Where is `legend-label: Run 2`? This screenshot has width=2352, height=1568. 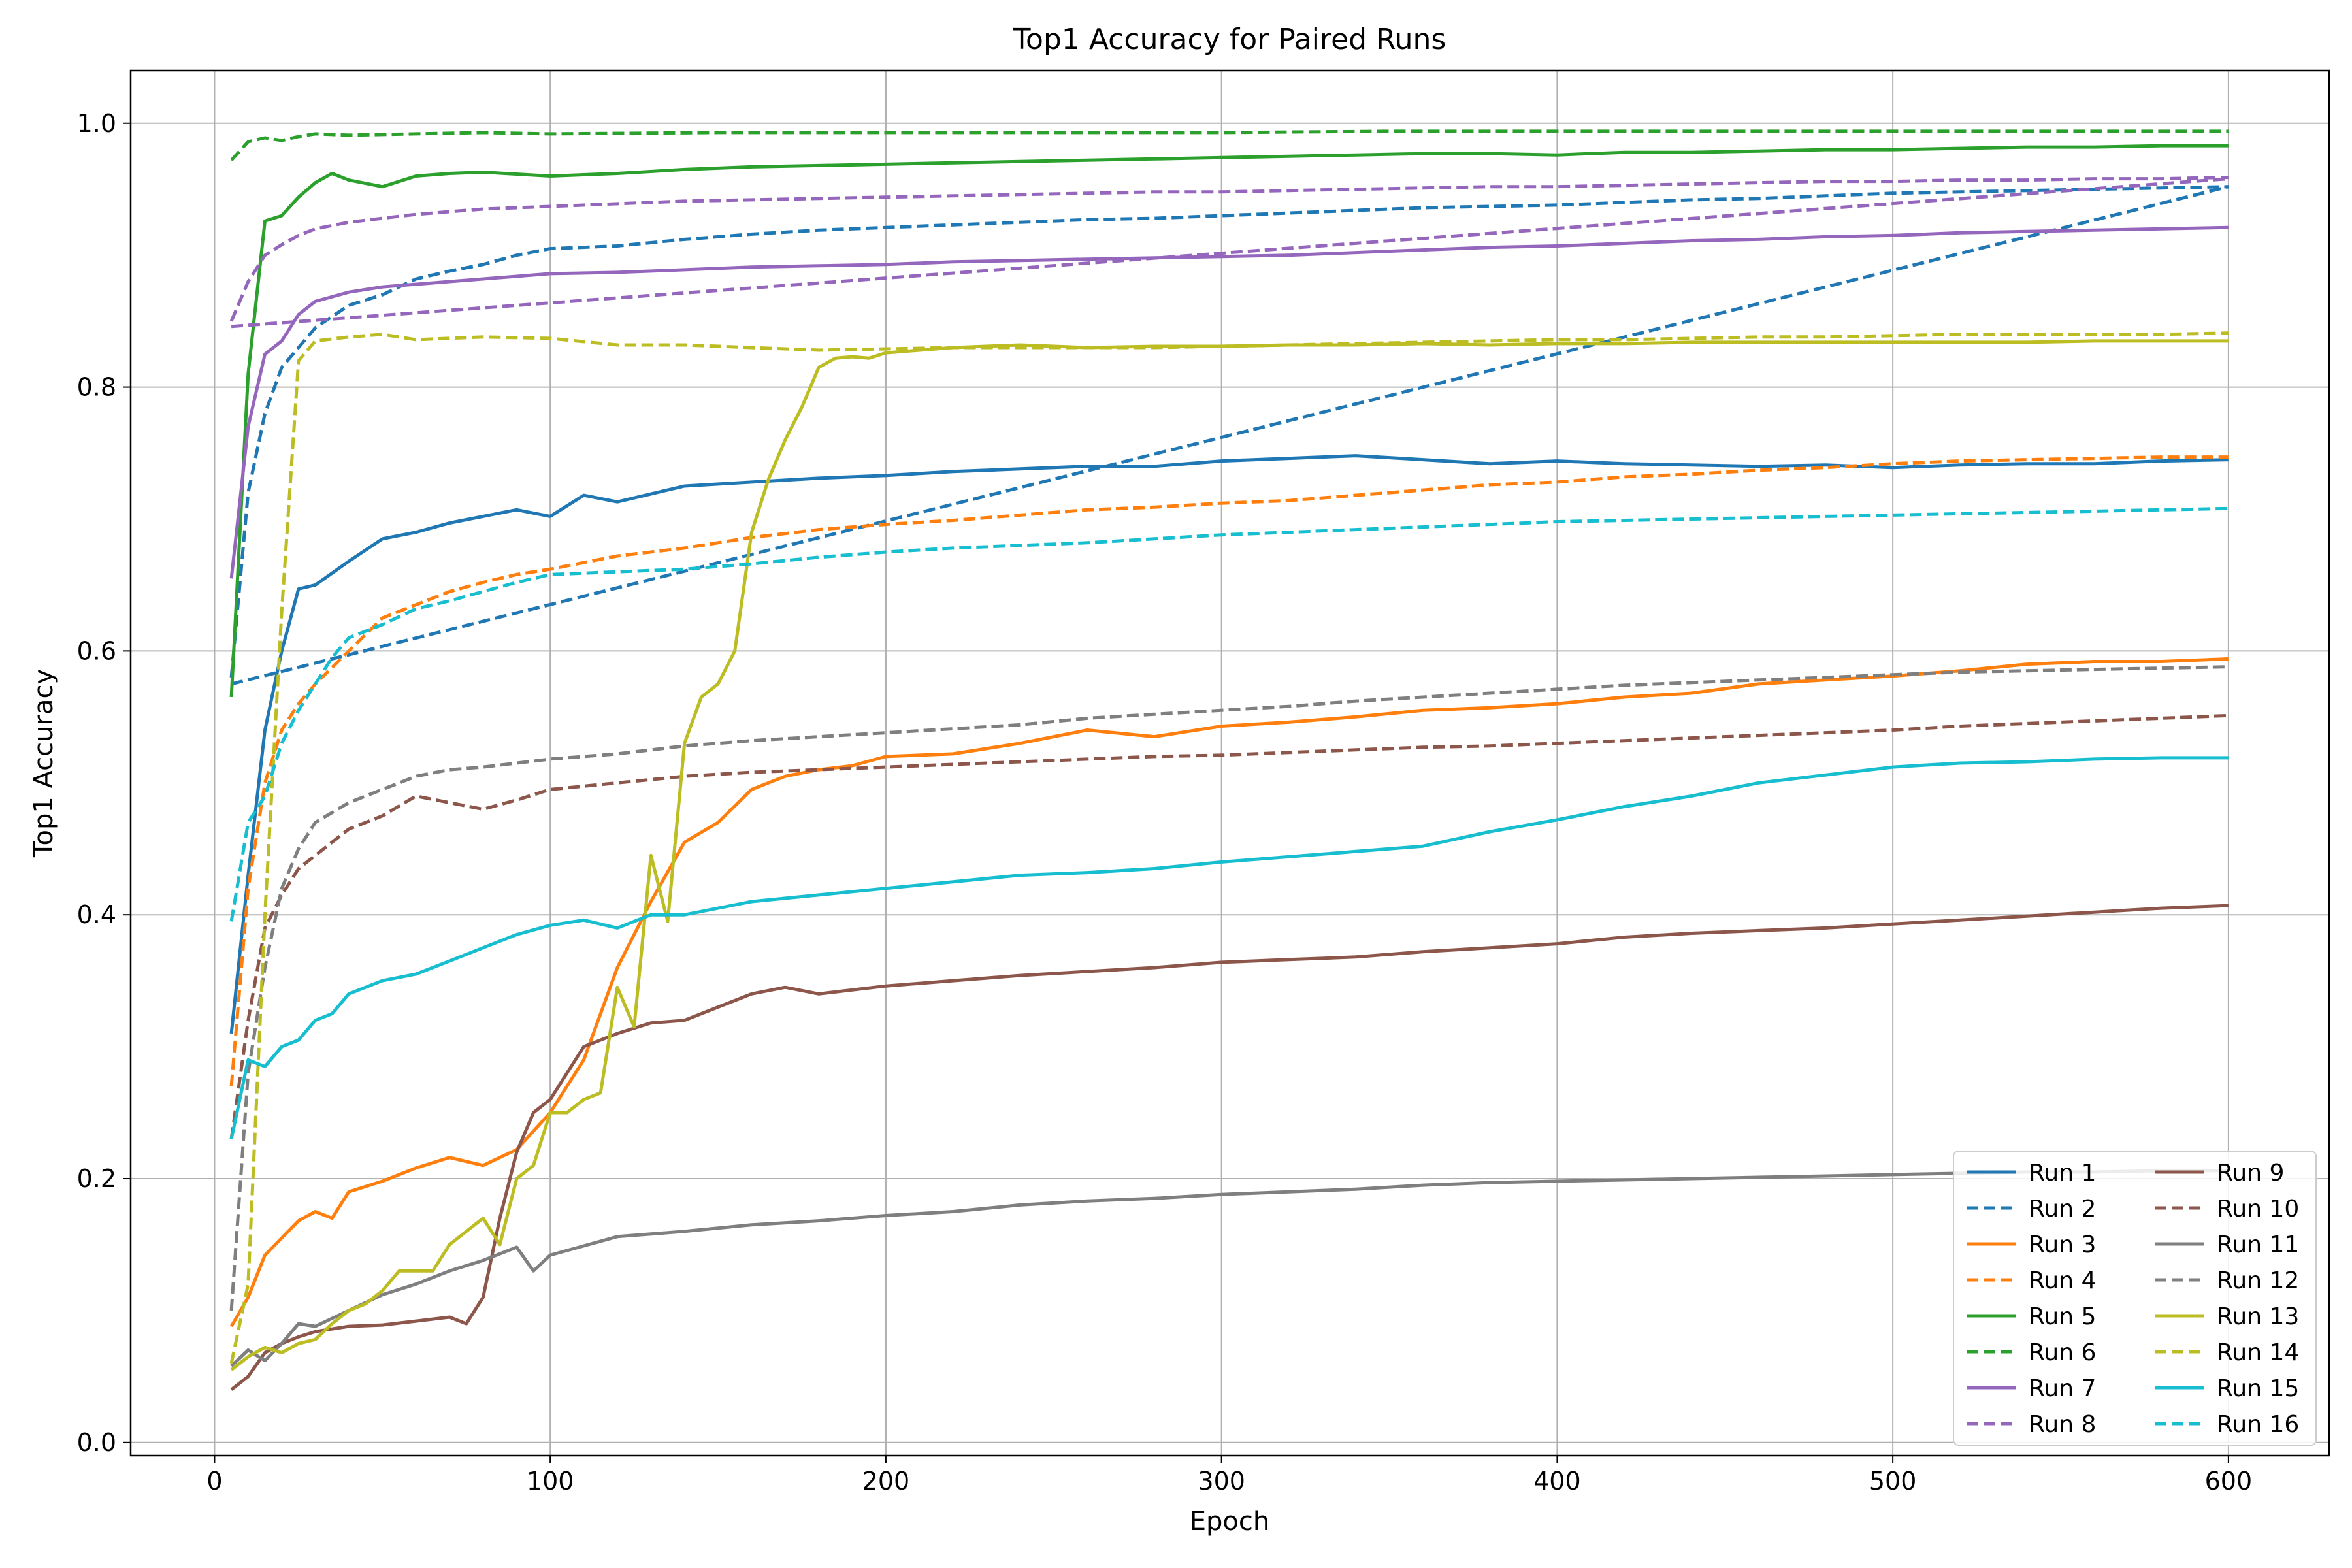 legend-label: Run 2 is located at coordinates (2062, 1209).